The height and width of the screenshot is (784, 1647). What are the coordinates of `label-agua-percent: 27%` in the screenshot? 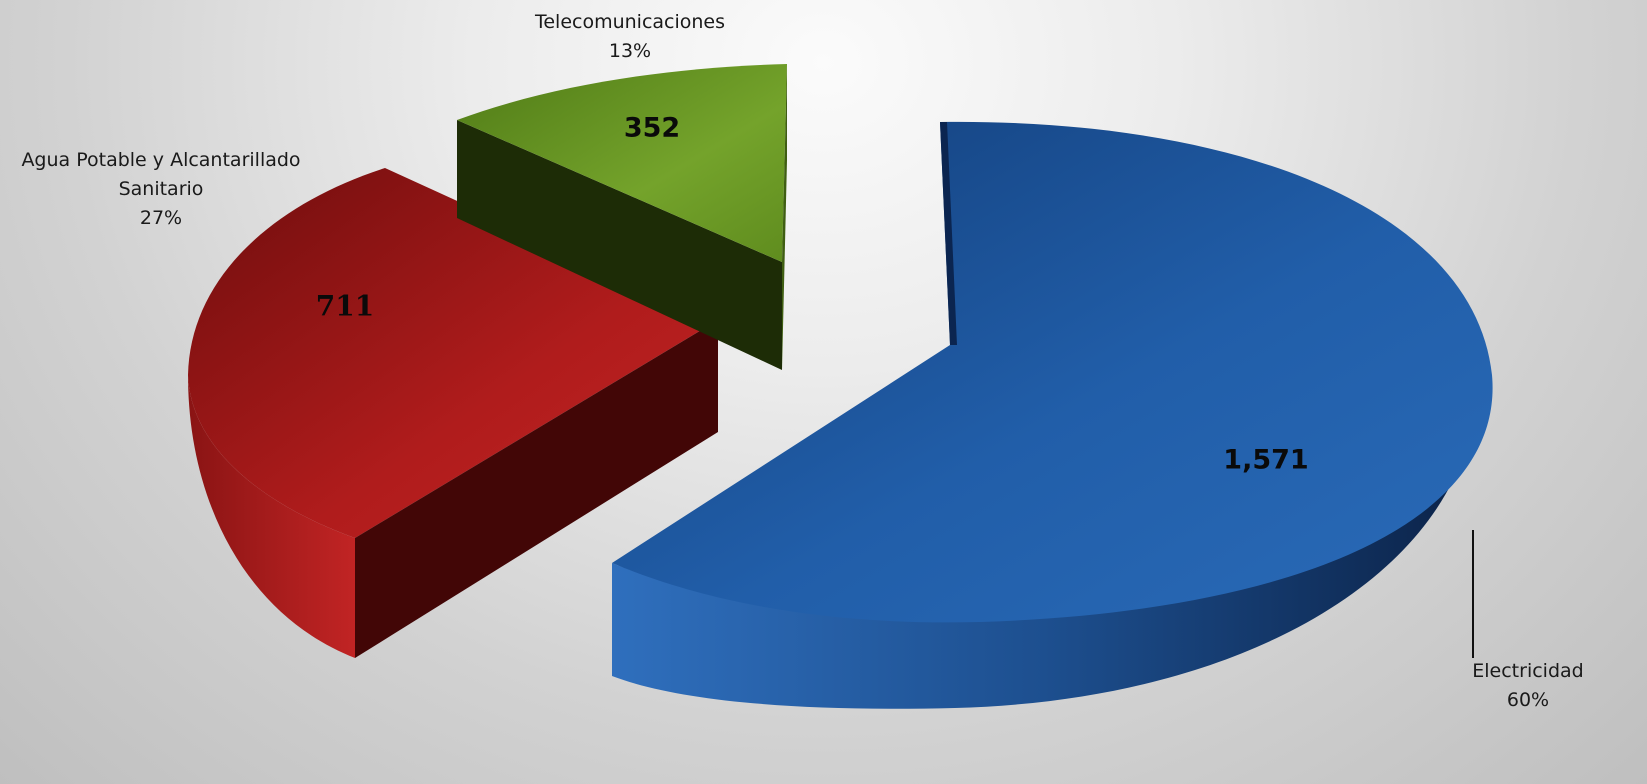 It's located at (161, 218).